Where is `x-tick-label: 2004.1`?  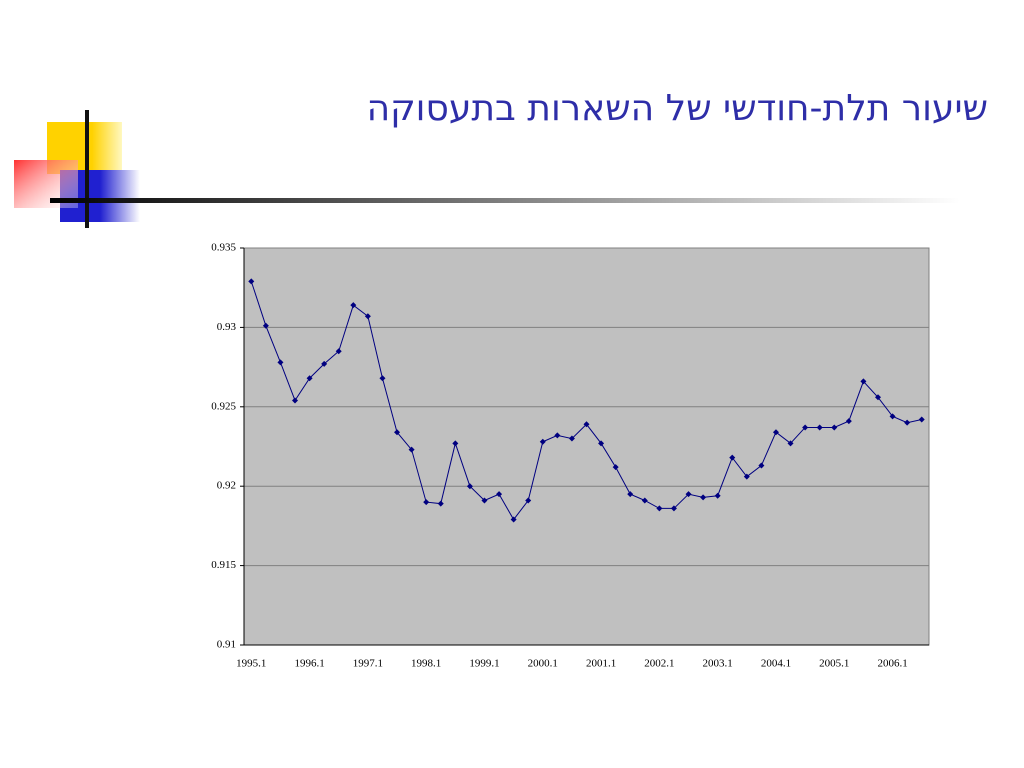 x-tick-label: 2004.1 is located at coordinates (776, 664).